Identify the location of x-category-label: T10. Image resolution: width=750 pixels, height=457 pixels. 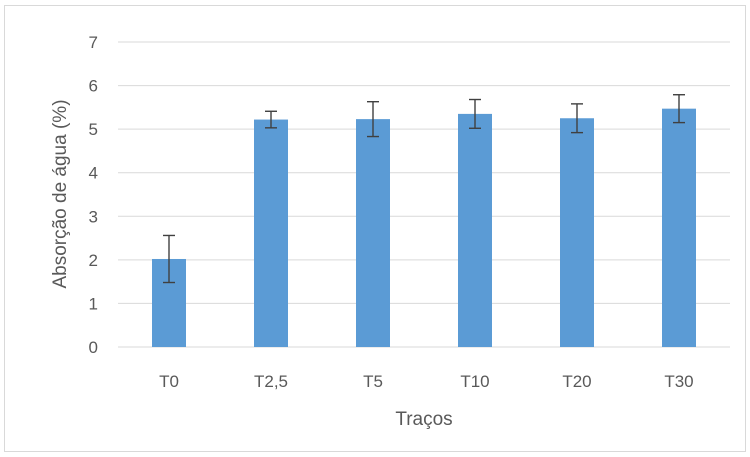
(474, 381).